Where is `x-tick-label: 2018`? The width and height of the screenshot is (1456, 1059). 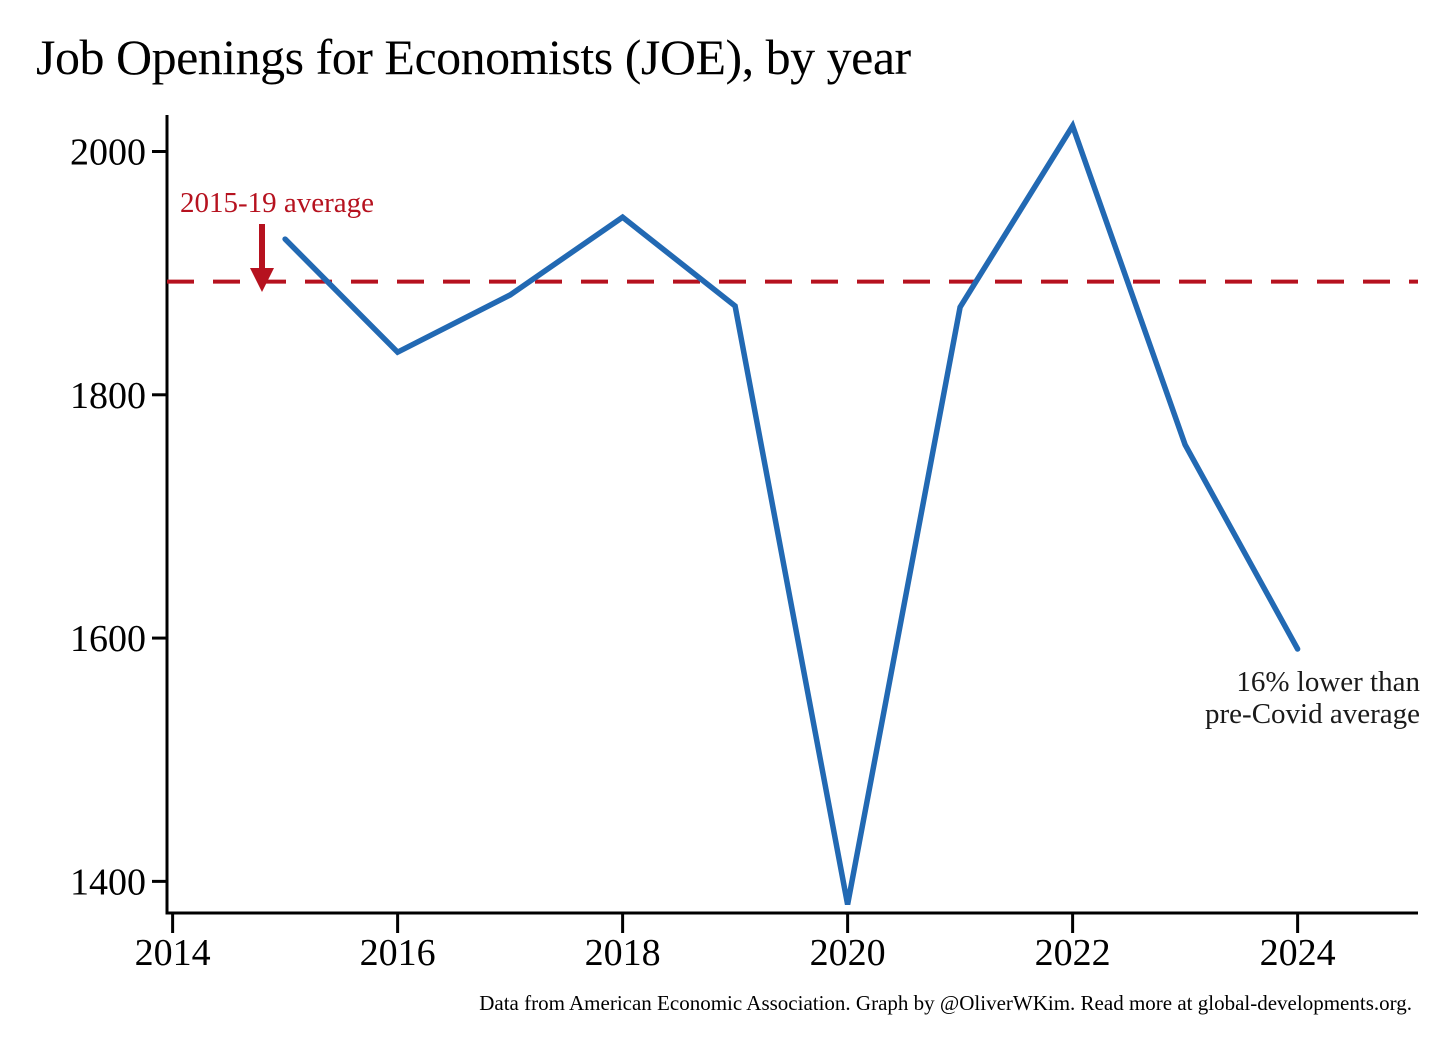 x-tick-label: 2018 is located at coordinates (623, 953).